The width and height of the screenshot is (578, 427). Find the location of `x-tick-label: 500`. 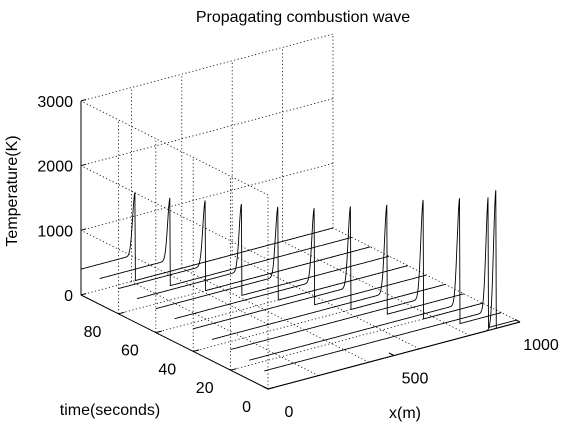

x-tick-label: 500 is located at coordinates (415, 379).